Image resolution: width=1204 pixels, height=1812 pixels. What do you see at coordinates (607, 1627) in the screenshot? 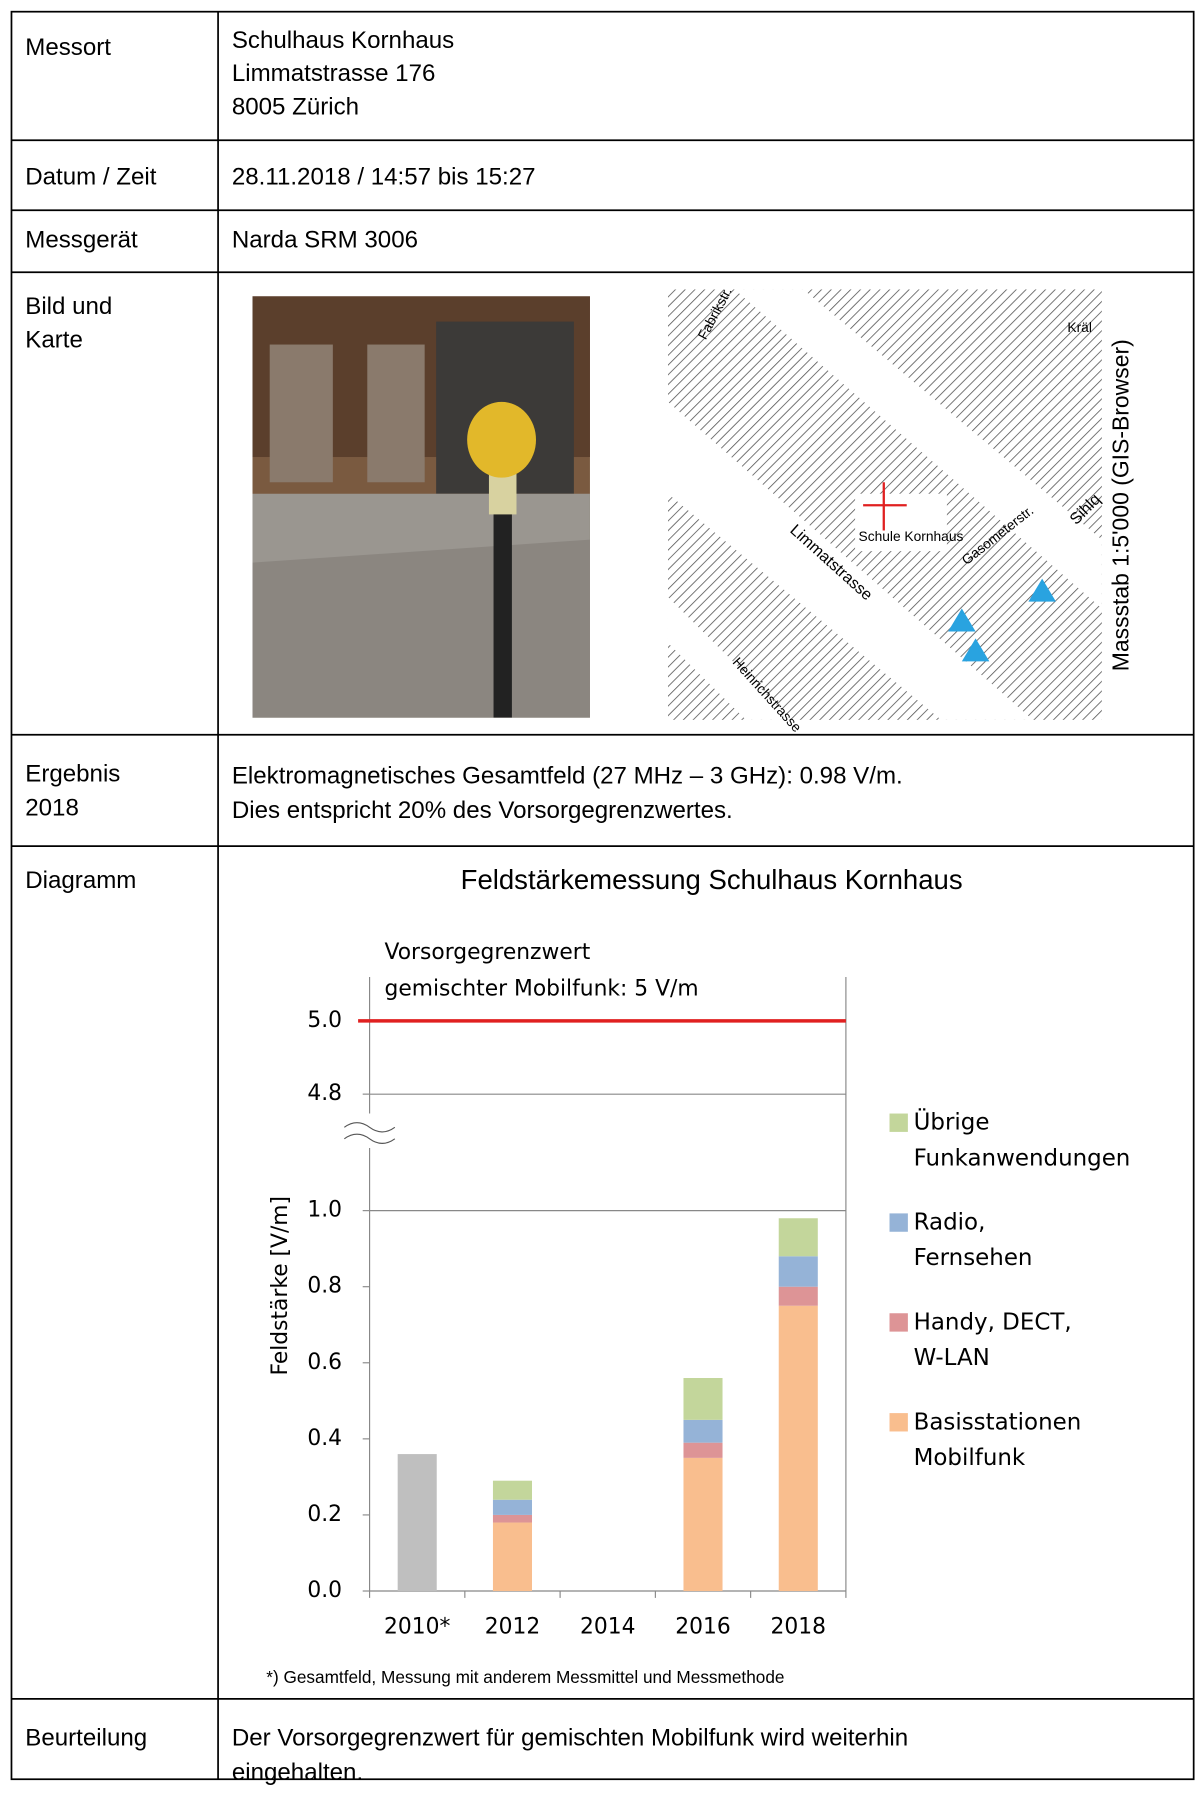
I see `x-tick-label: 2014` at bounding box center [607, 1627].